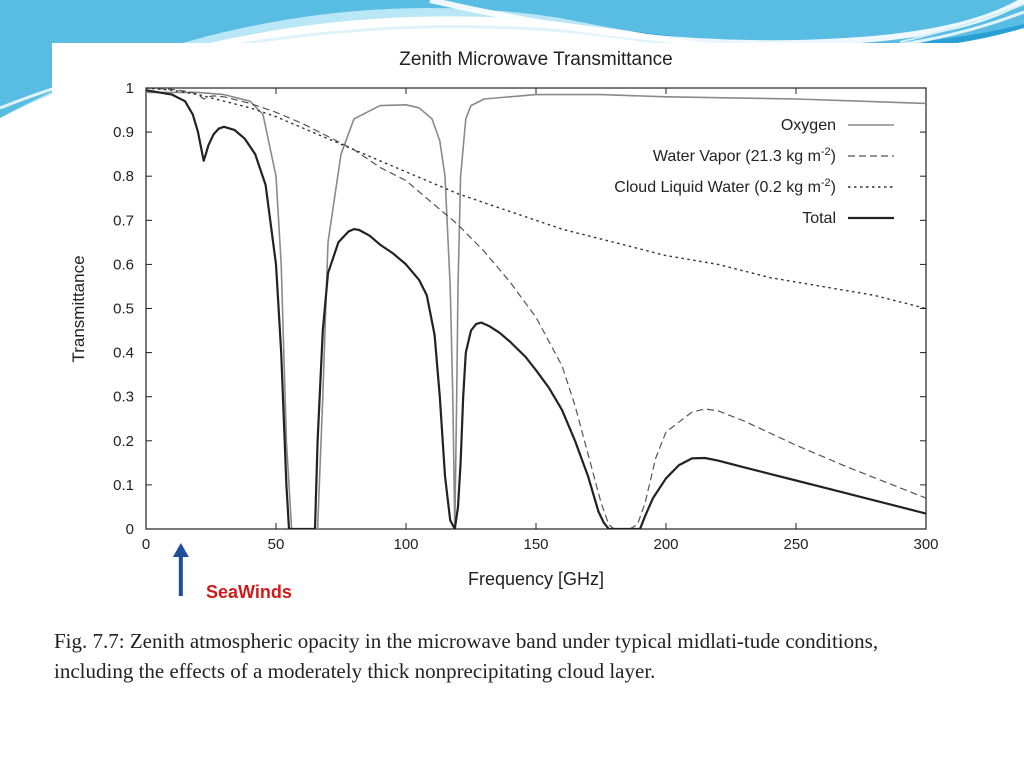 This screenshot has height=768, width=1024. What do you see at coordinates (146, 544) in the screenshot?
I see `x-tick-label: 0` at bounding box center [146, 544].